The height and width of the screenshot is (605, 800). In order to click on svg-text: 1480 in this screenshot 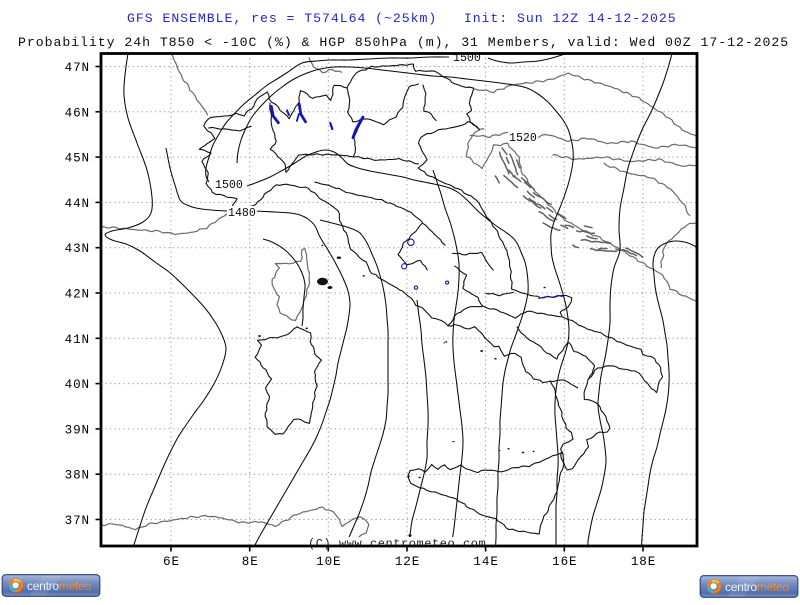, I will do `click(242, 213)`.